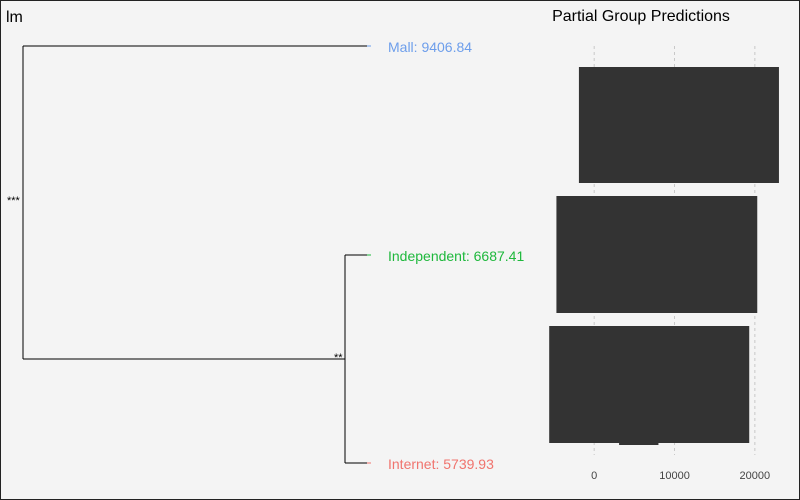  I want to click on subtree-significance: **, so click(338, 358).